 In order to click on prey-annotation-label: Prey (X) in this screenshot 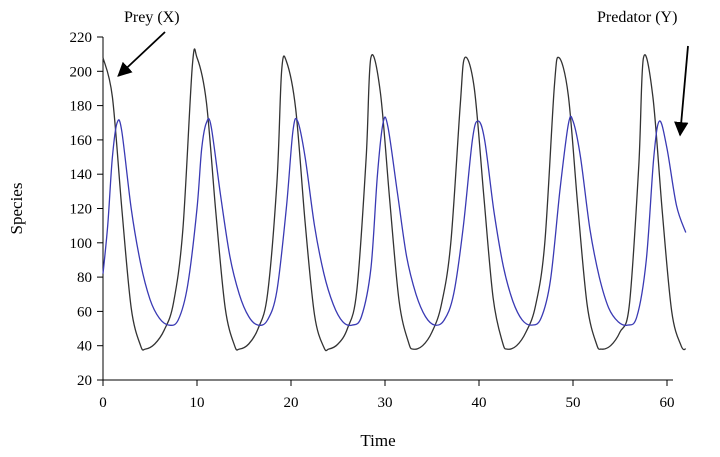, I will do `click(152, 17)`.